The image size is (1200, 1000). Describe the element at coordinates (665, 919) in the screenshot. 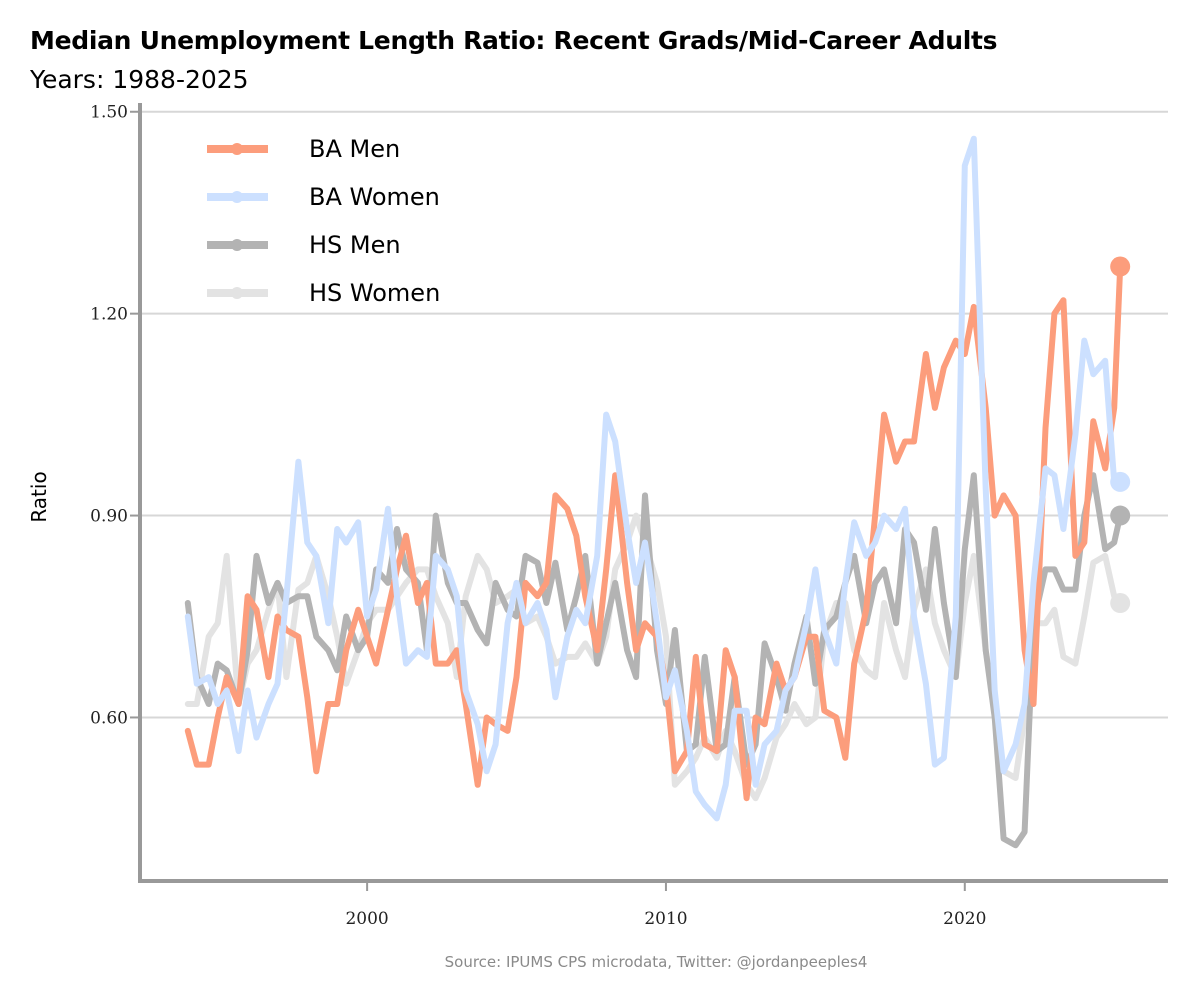

I see `x-tick-label: 2010` at that location.